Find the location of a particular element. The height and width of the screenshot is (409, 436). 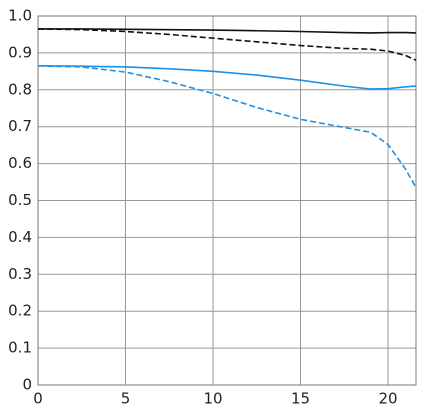

x-tick-label: 5 is located at coordinates (126, 399).